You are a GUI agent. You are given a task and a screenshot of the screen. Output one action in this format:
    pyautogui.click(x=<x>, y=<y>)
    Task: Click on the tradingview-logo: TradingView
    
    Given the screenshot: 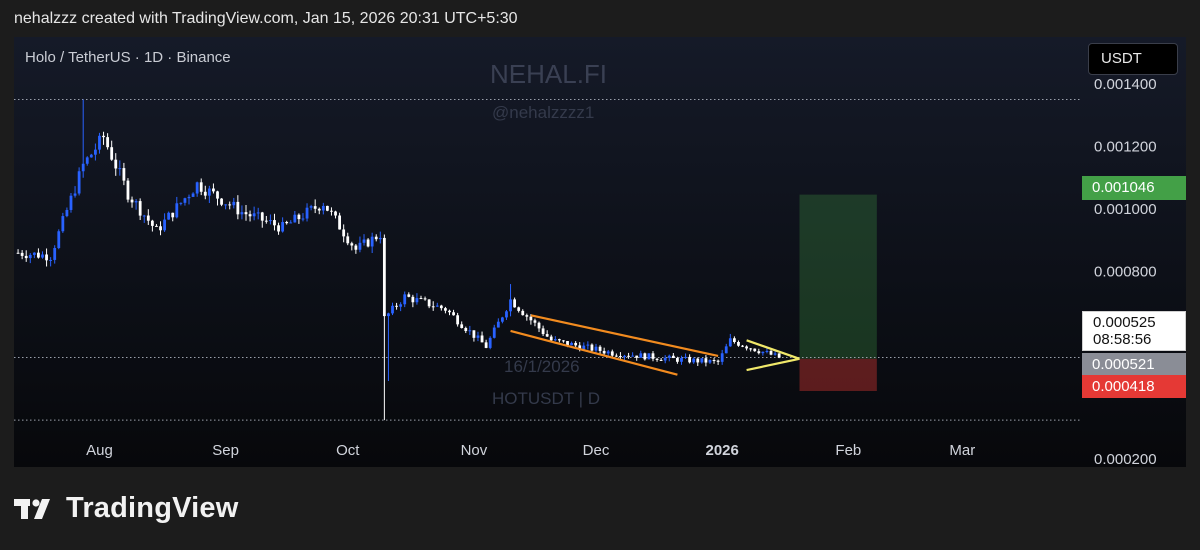 What is the action you would take?
    pyautogui.click(x=126, y=508)
    